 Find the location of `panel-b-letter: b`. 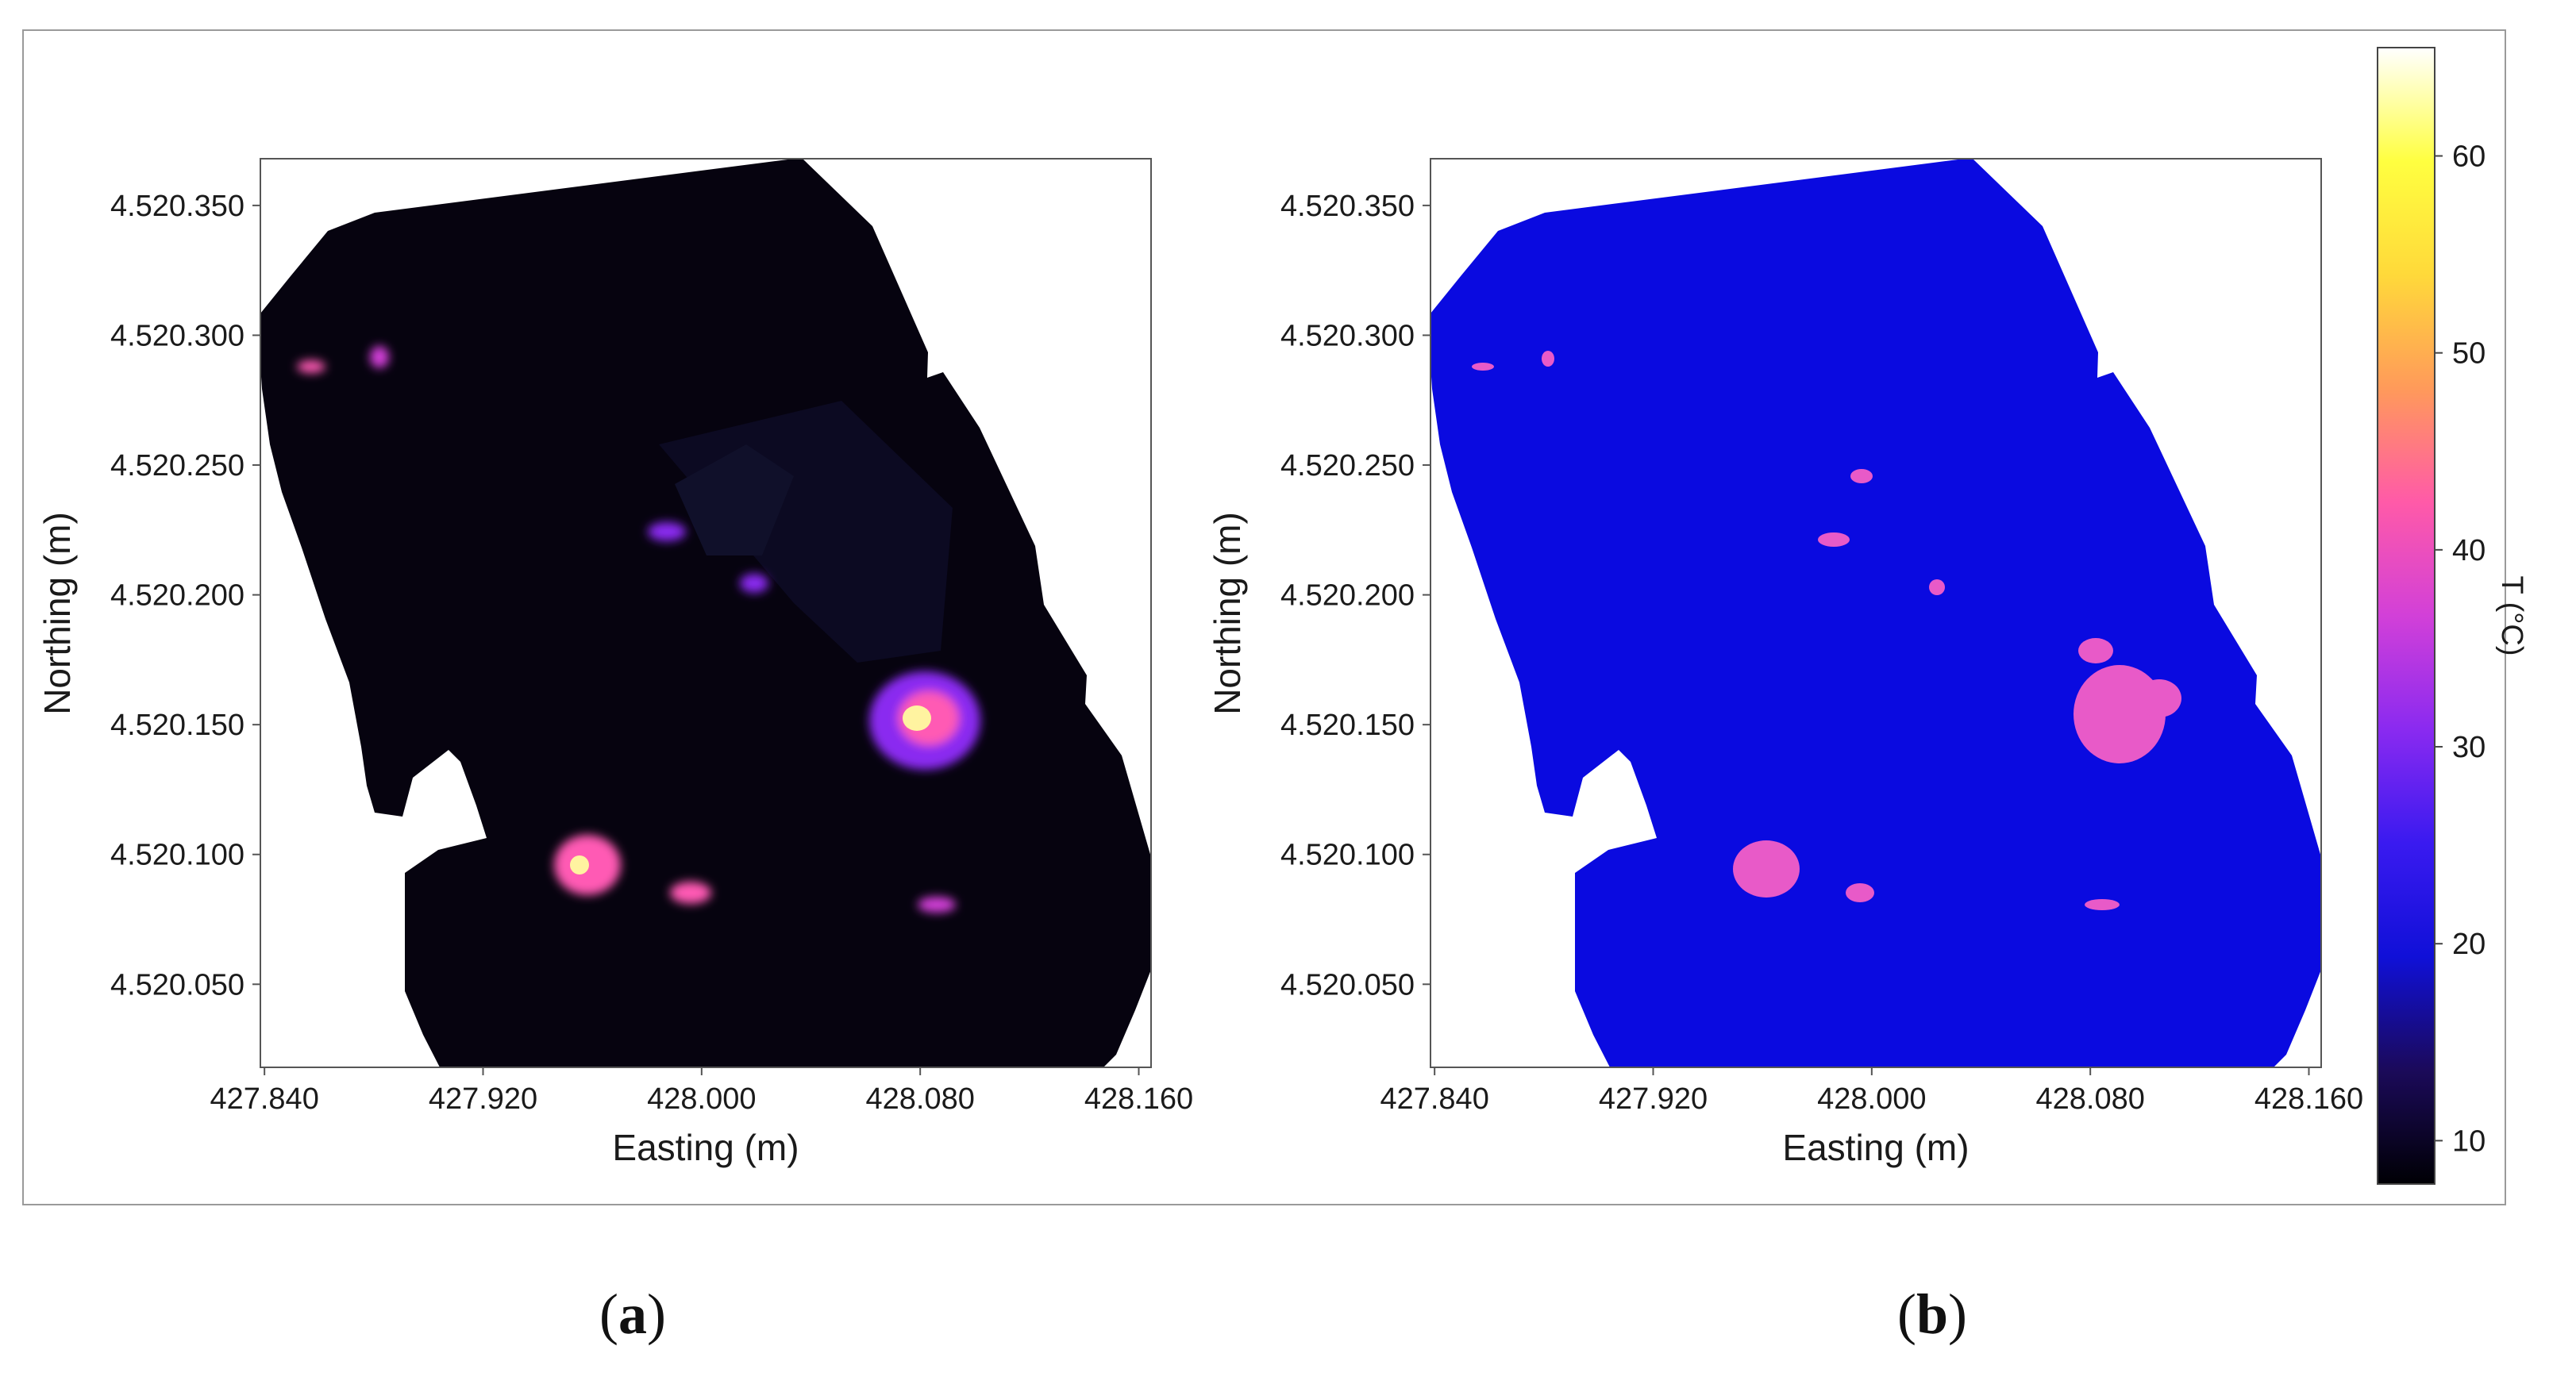

panel-b-letter: b is located at coordinates (1932, 1314).